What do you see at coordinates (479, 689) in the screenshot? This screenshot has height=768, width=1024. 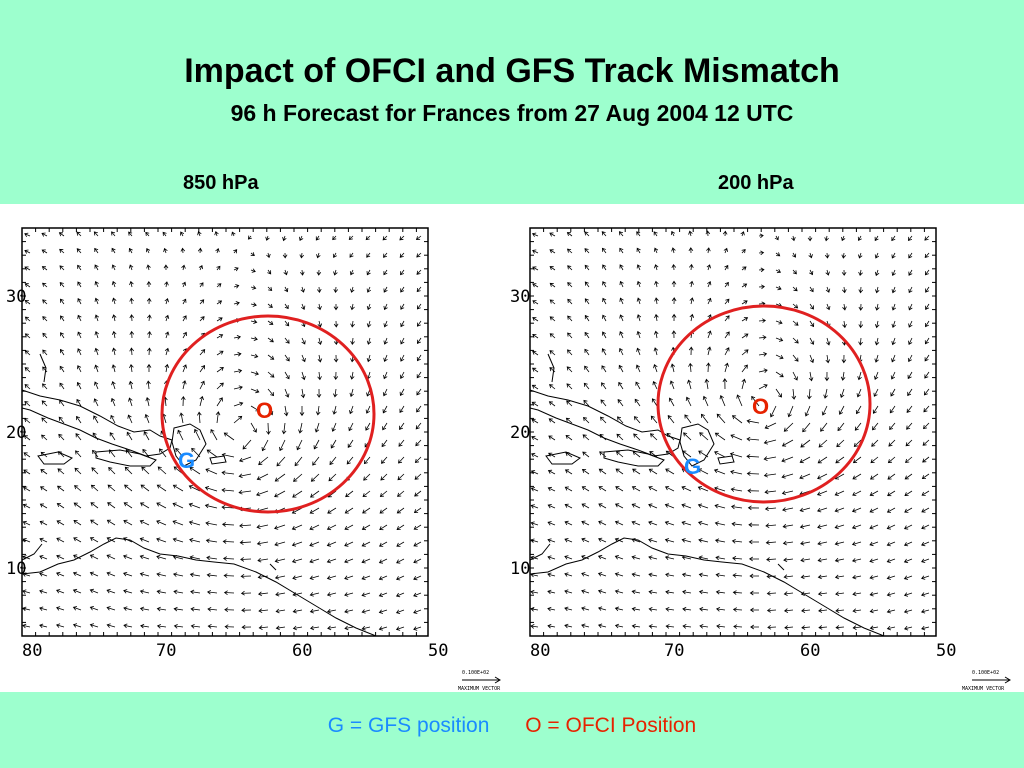 I see `vector-key-caption: MAXIMUM VECTOR` at bounding box center [479, 689].